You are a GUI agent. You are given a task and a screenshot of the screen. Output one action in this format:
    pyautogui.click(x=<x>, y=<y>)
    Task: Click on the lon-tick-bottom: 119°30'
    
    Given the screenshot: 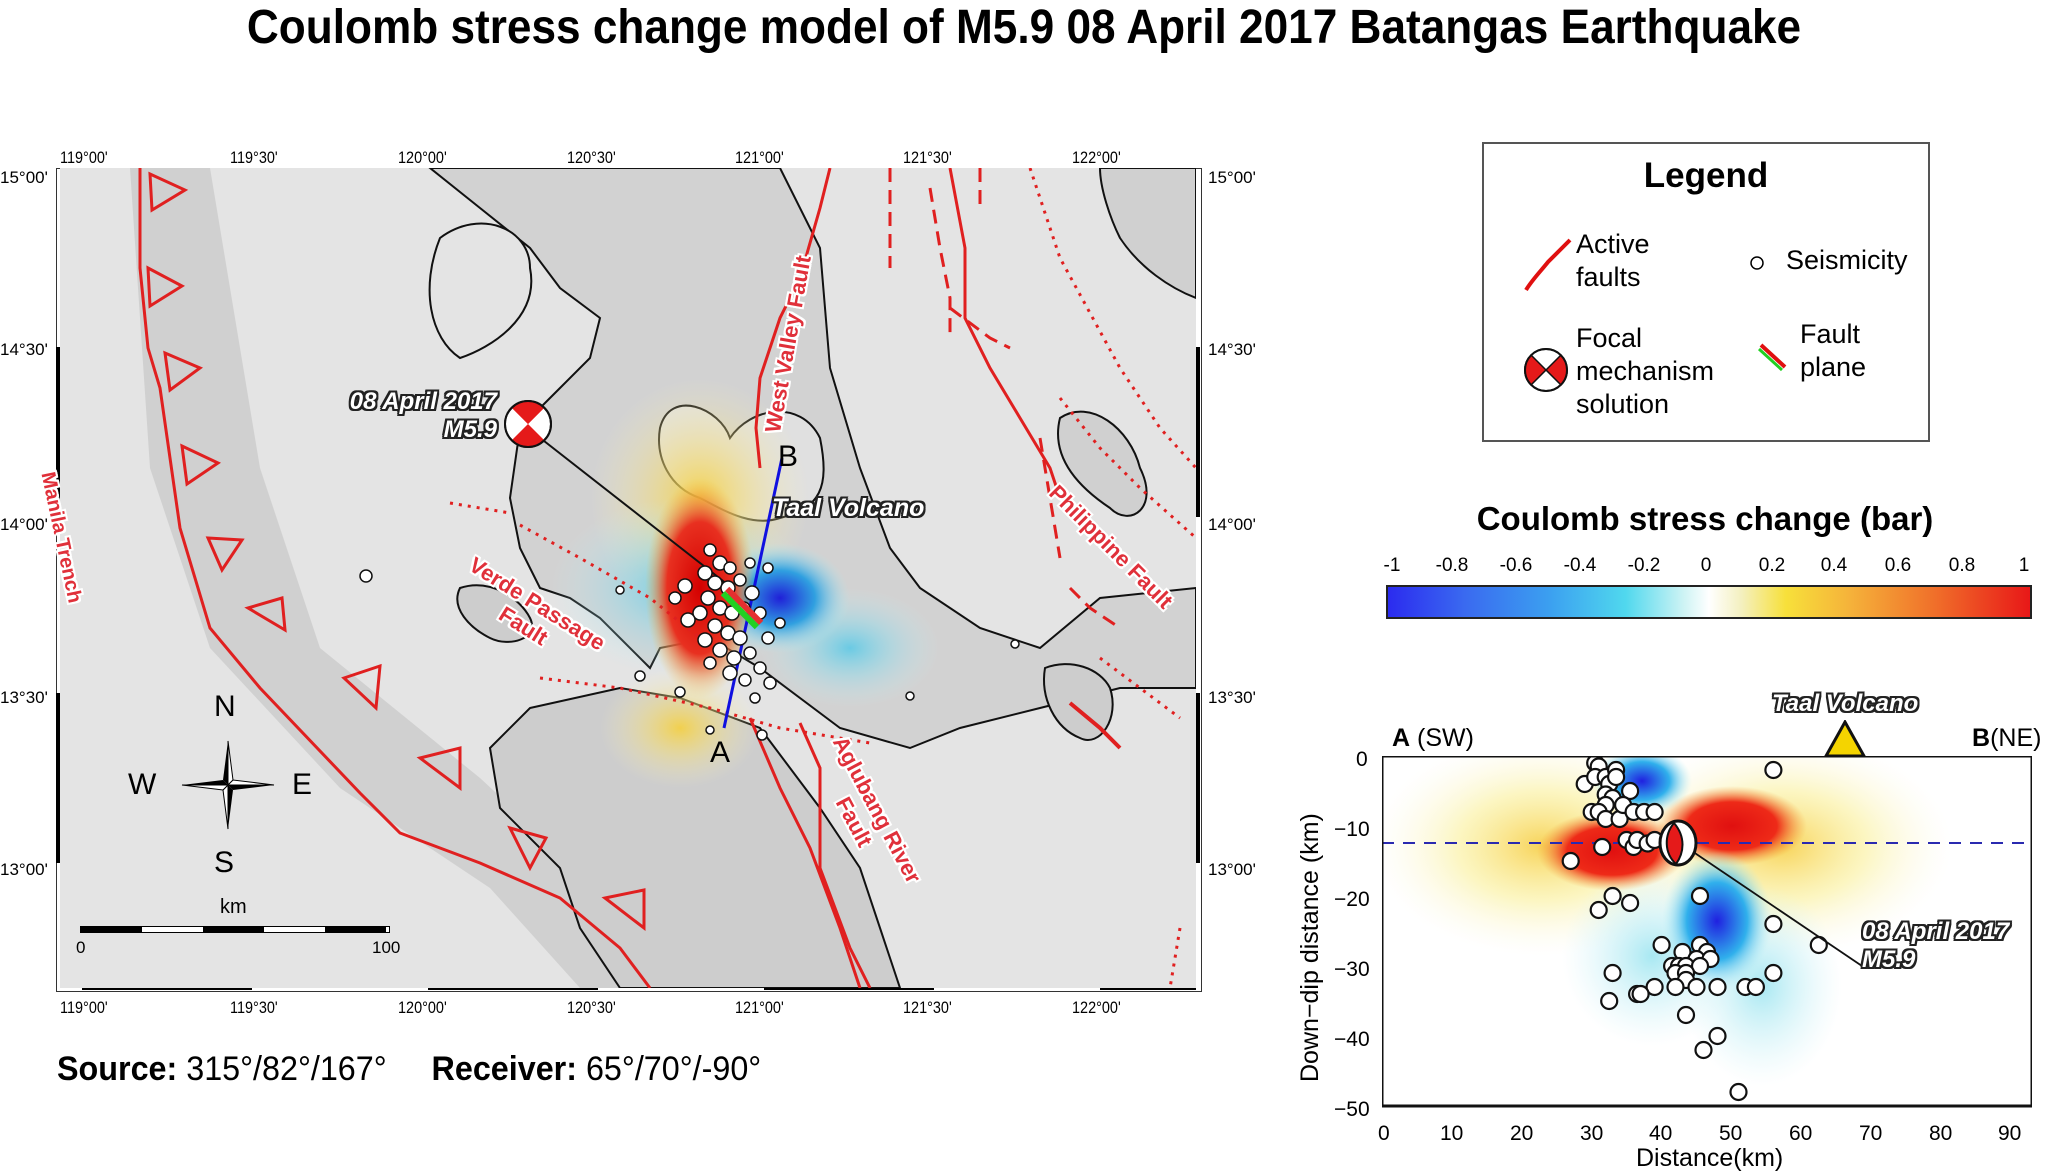 What is the action you would take?
    pyautogui.click(x=254, y=1007)
    